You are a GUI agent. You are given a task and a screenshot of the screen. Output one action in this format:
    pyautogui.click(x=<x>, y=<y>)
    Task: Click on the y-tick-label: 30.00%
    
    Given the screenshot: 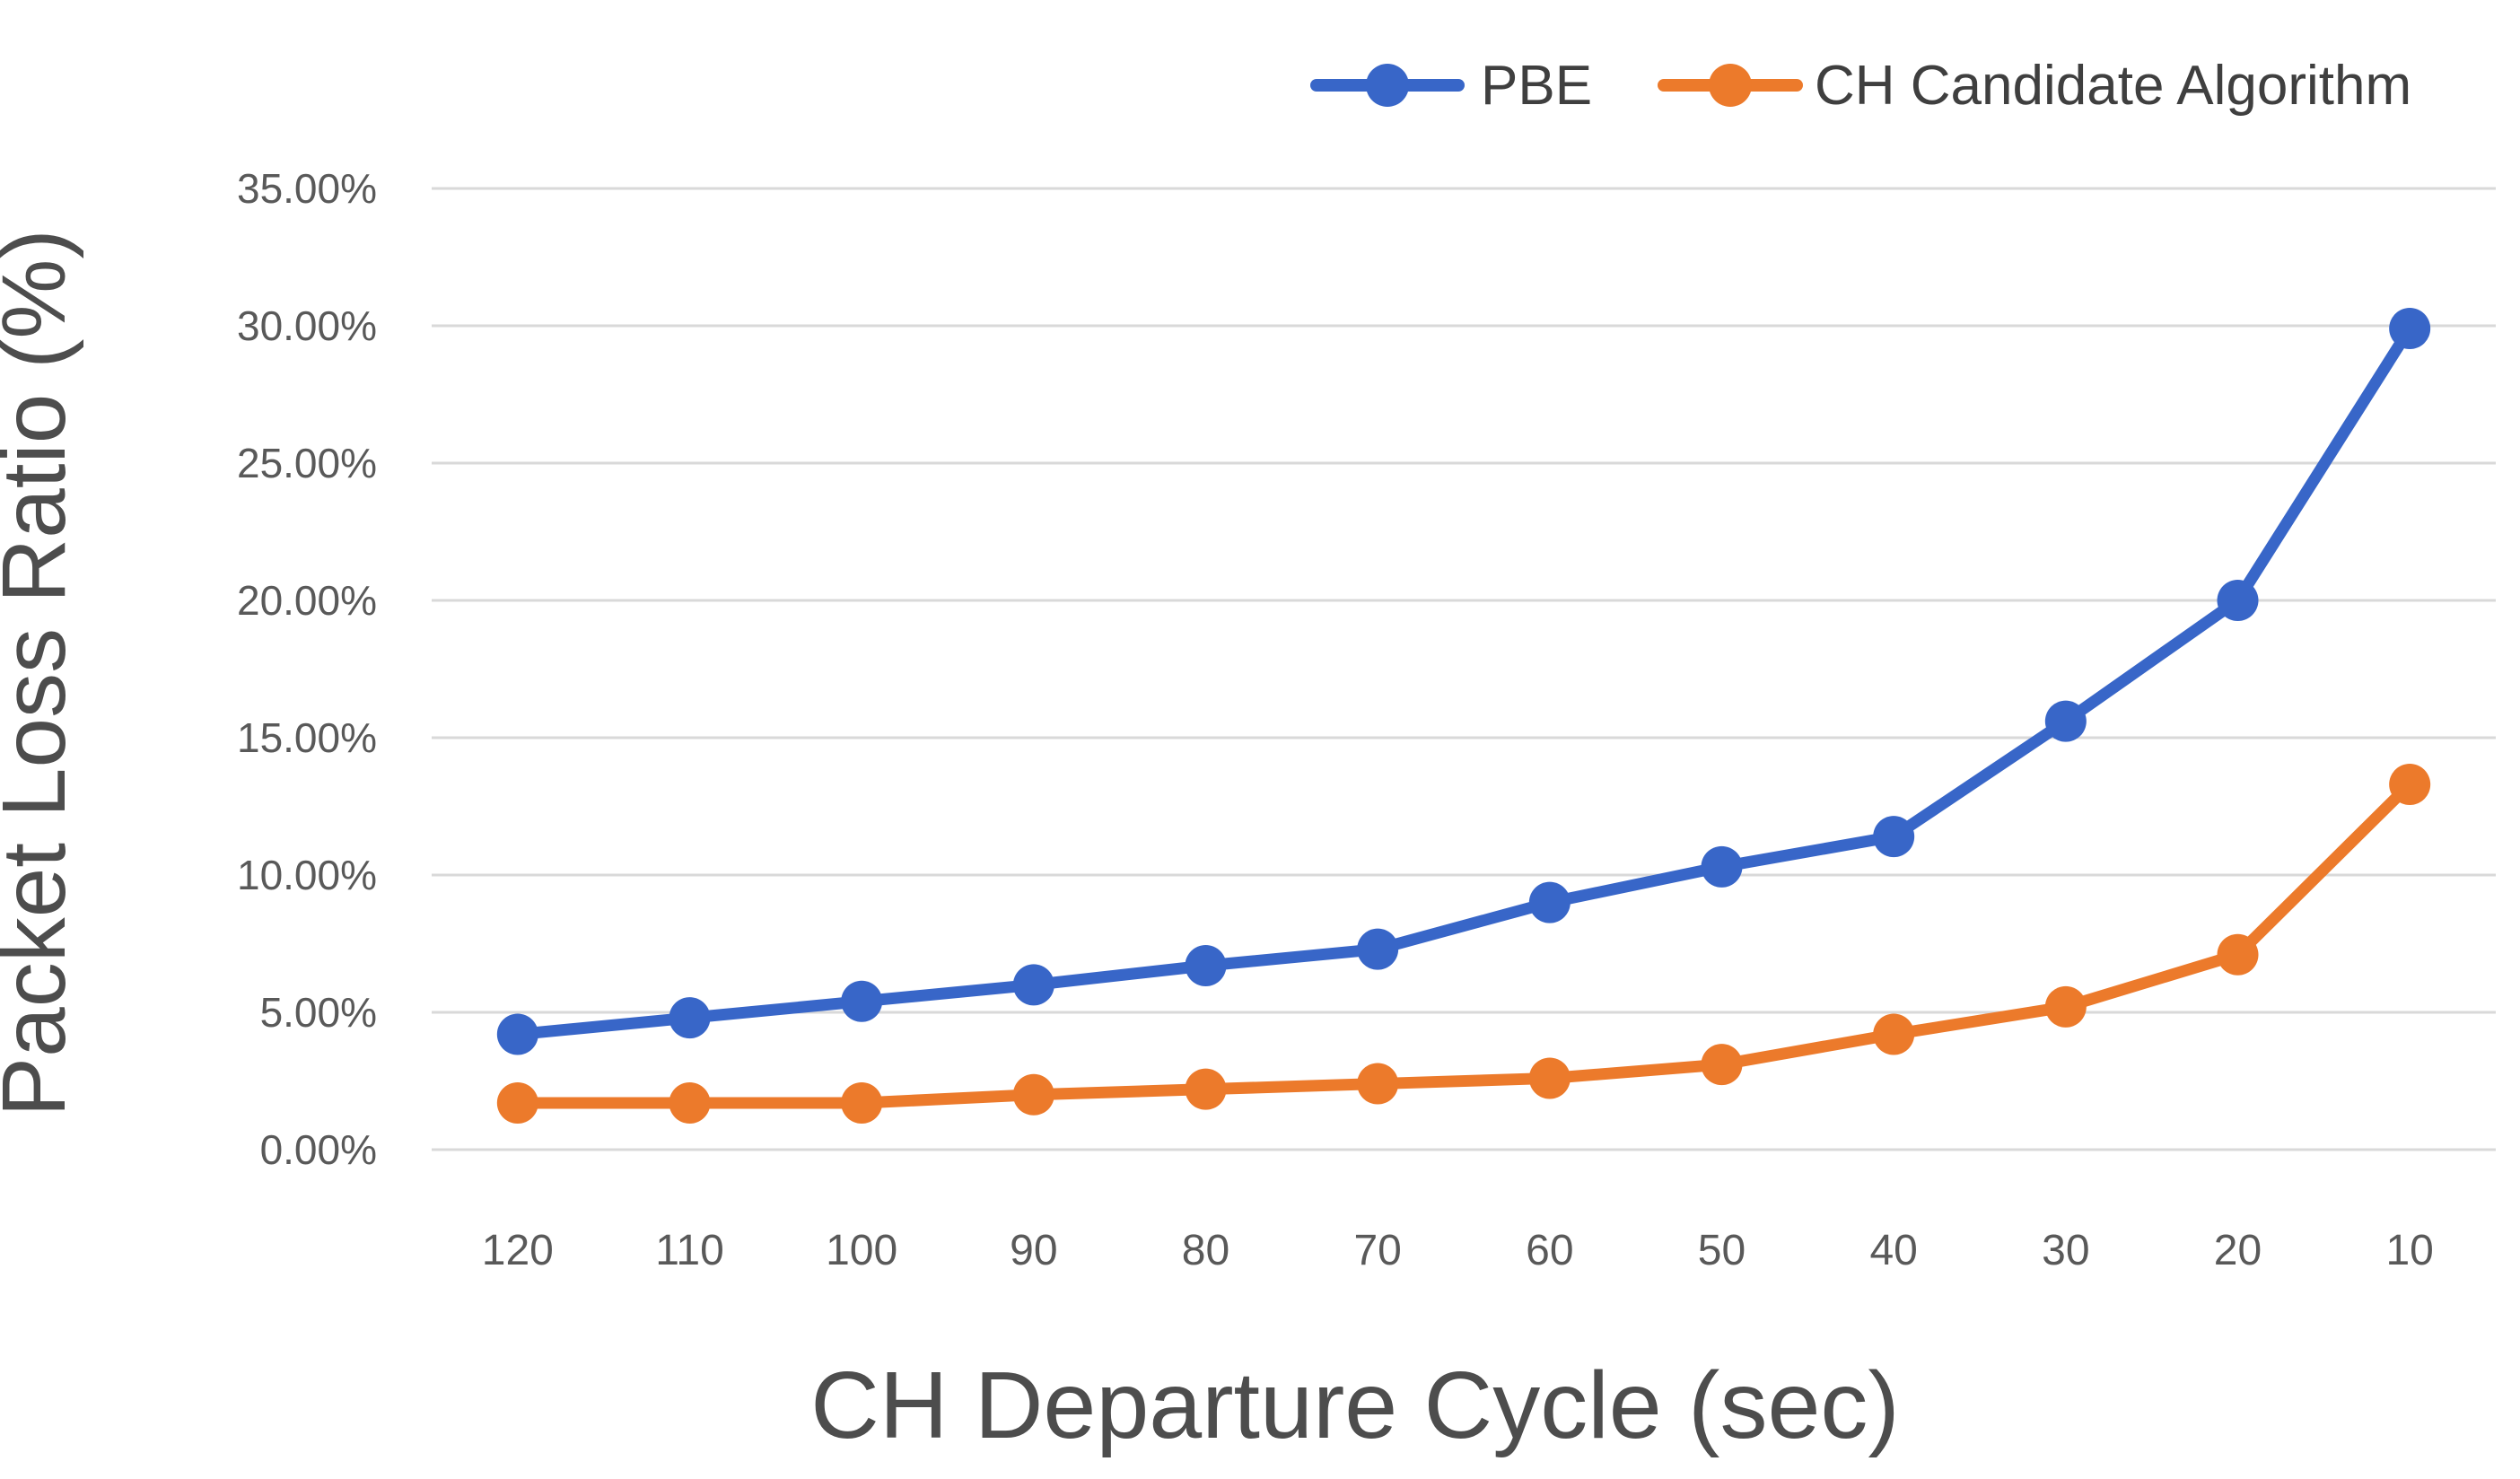 What is the action you would take?
    pyautogui.click(x=307, y=325)
    